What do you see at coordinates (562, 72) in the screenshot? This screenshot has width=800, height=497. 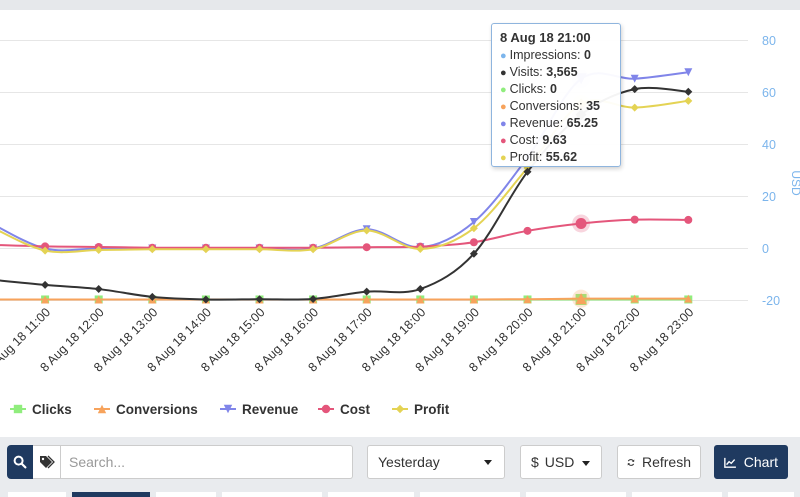 I see `tooltip-value: 3,565` at bounding box center [562, 72].